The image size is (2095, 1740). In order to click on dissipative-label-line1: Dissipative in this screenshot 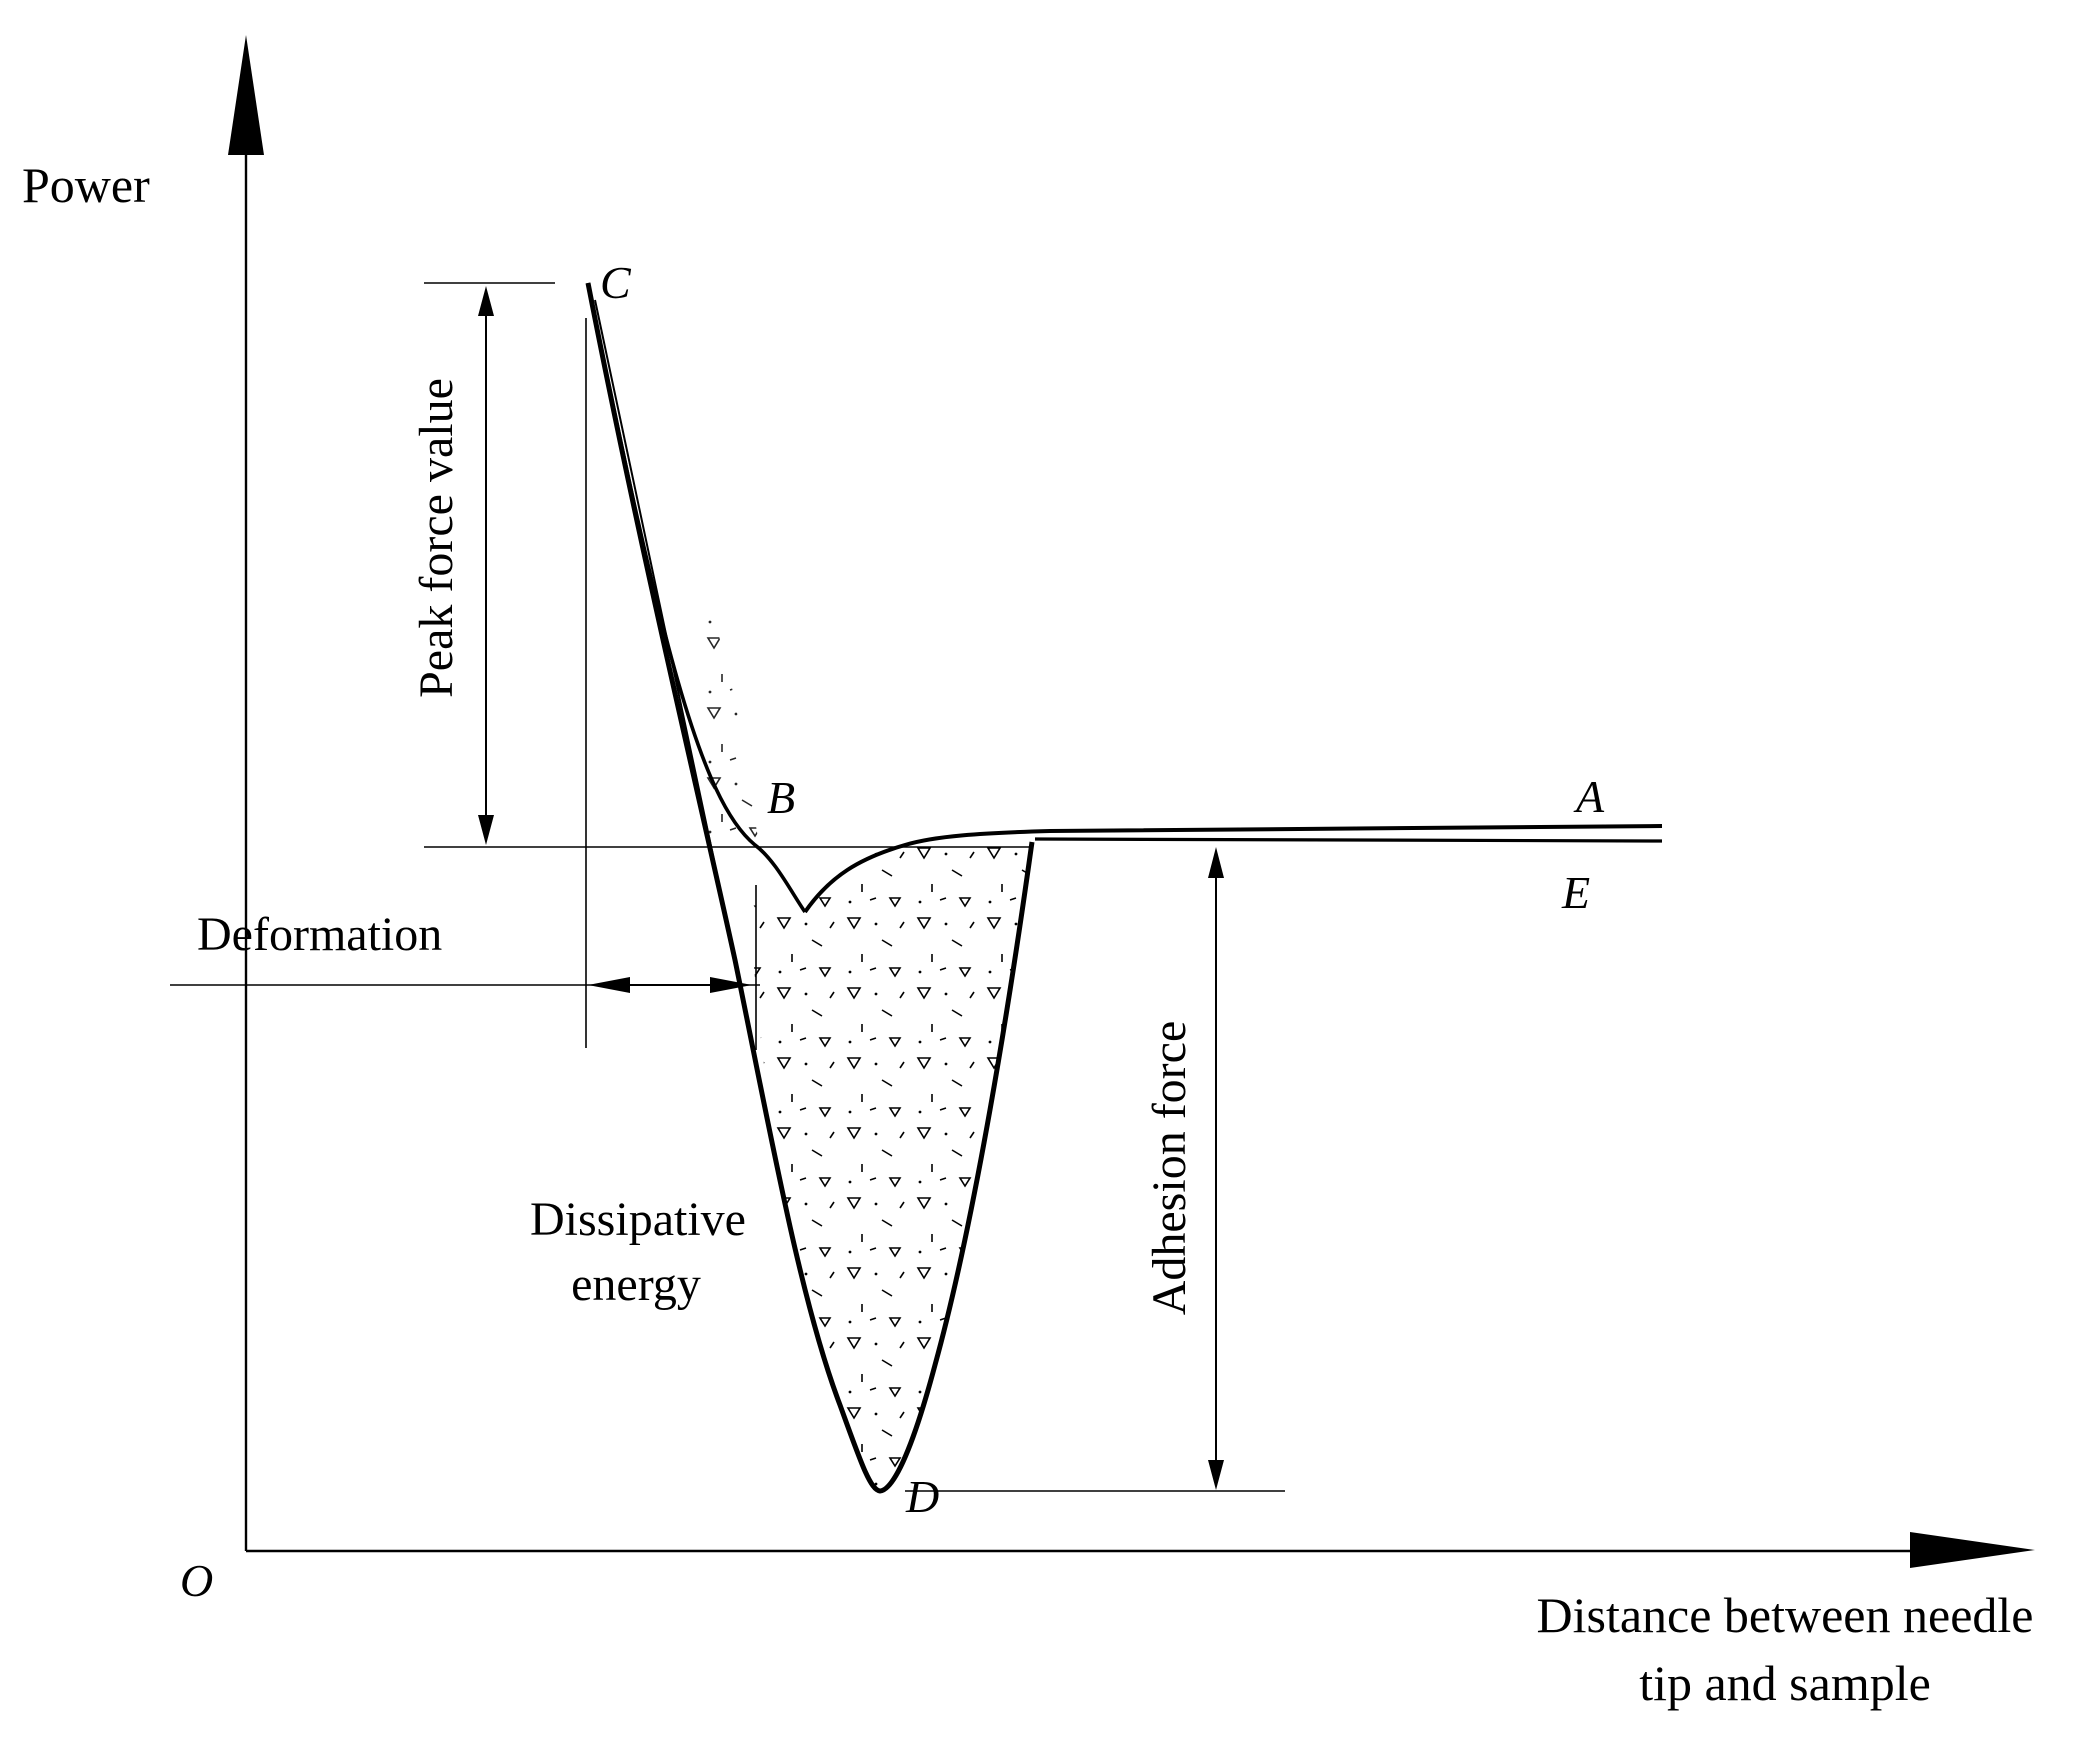, I will do `click(638, 1219)`.